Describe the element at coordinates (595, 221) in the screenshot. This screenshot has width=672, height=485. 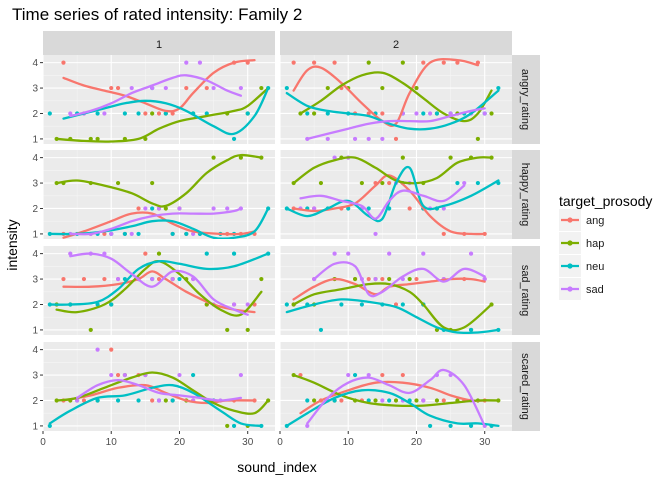
I see `legend-label-ang: ang` at that location.